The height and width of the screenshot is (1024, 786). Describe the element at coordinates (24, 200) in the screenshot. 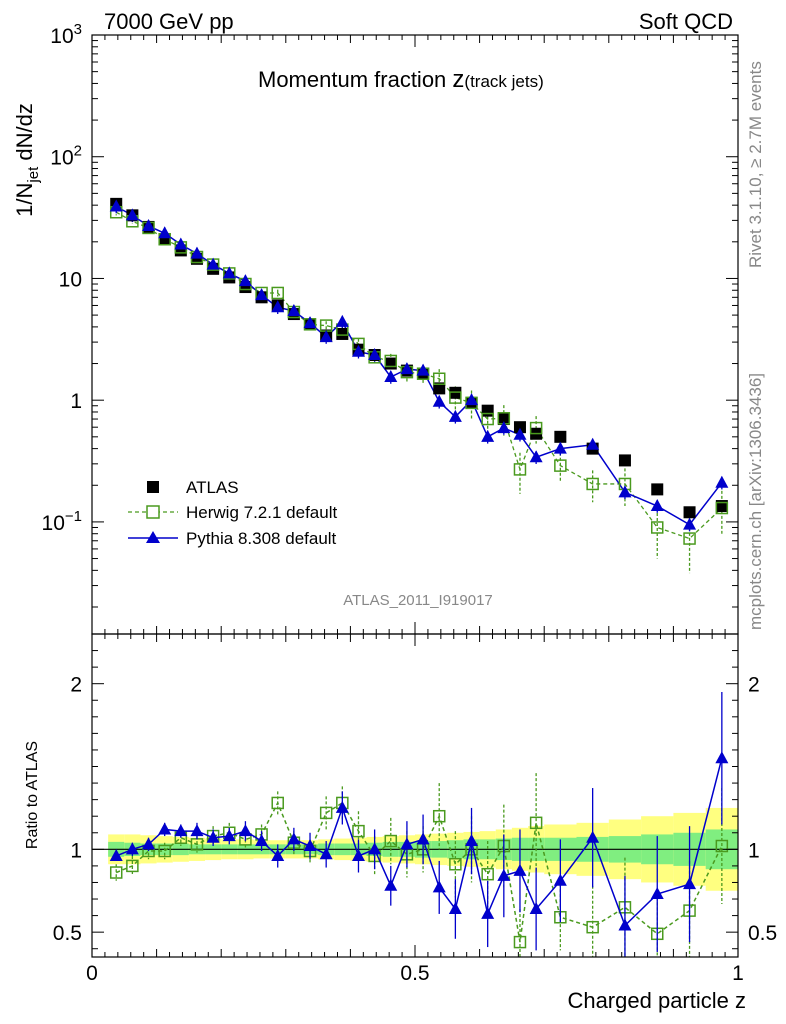

I see `ylabel-main: 1/N` at that location.